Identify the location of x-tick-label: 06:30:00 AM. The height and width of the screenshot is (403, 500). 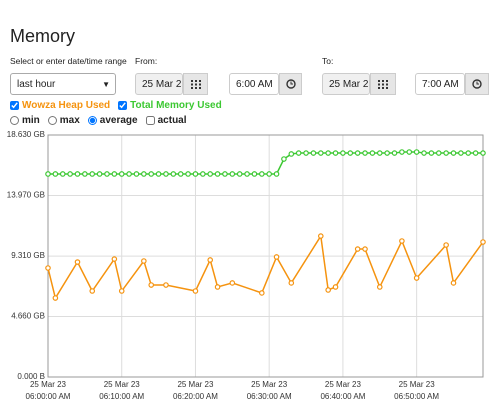
(269, 396).